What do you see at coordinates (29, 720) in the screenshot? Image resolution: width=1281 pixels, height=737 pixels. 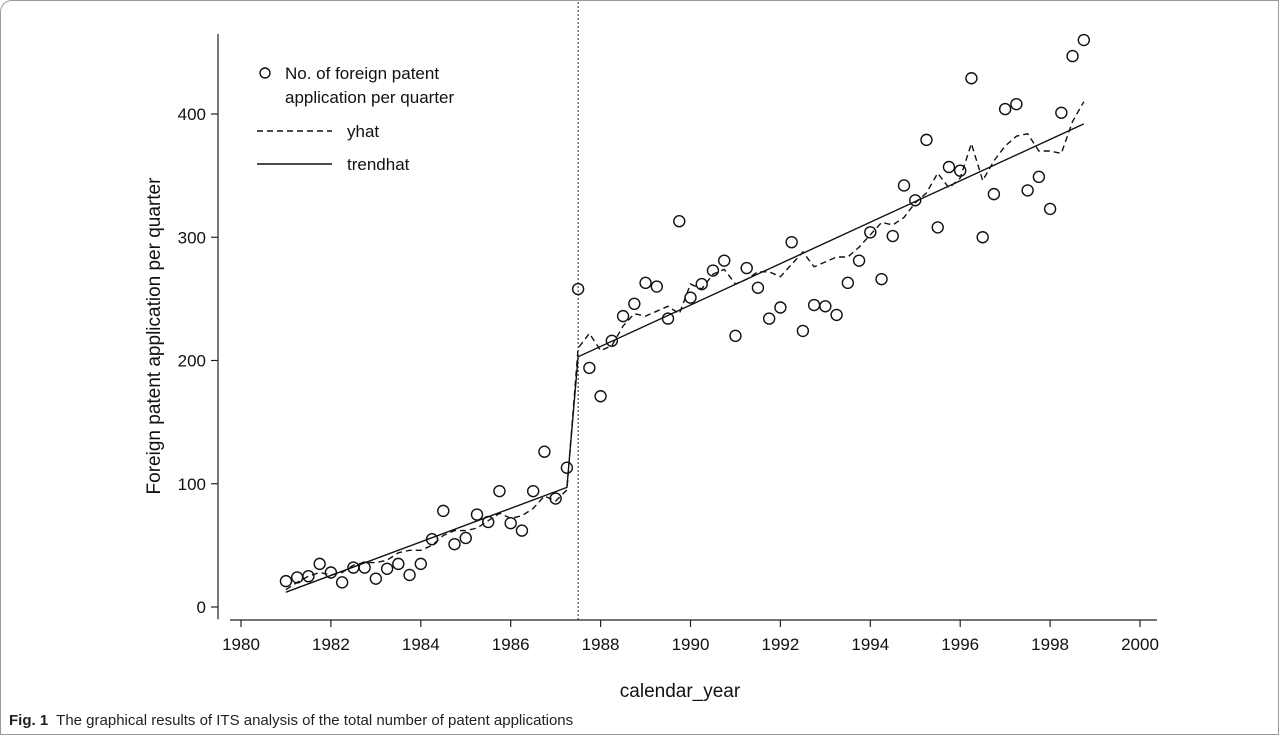 I see `figure-label: Fig. 1` at bounding box center [29, 720].